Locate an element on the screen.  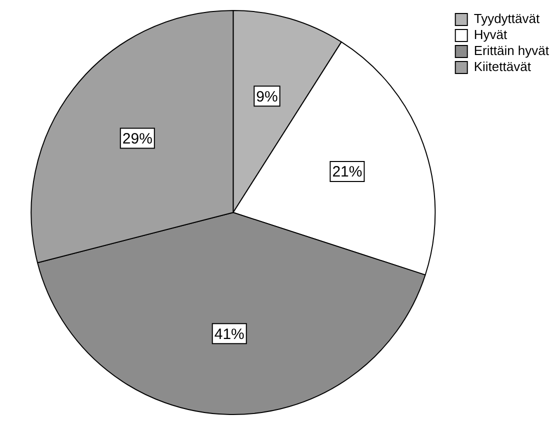
legend-label: Erittäin hyvät is located at coordinates (512, 50).